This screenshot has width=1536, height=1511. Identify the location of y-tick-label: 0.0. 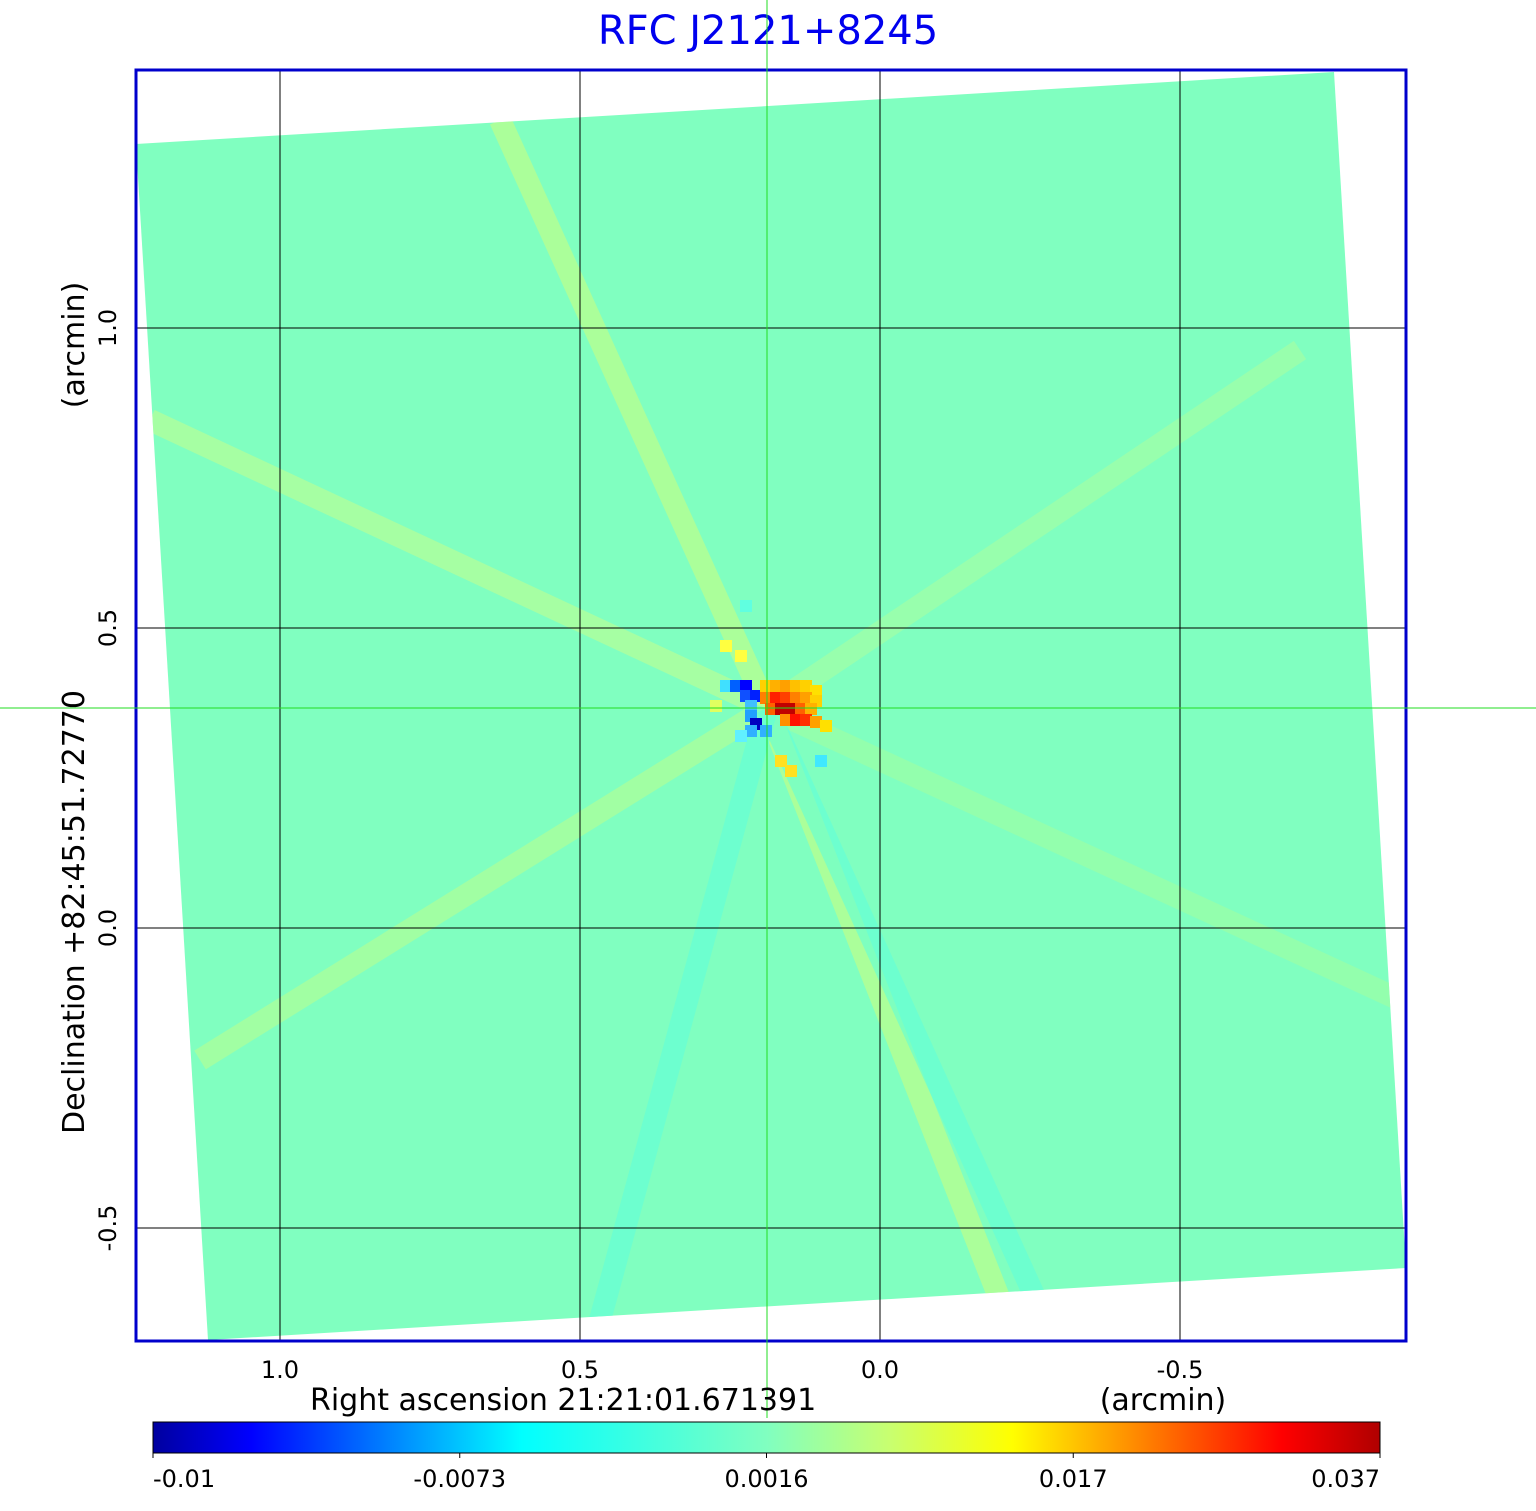
(108, 928).